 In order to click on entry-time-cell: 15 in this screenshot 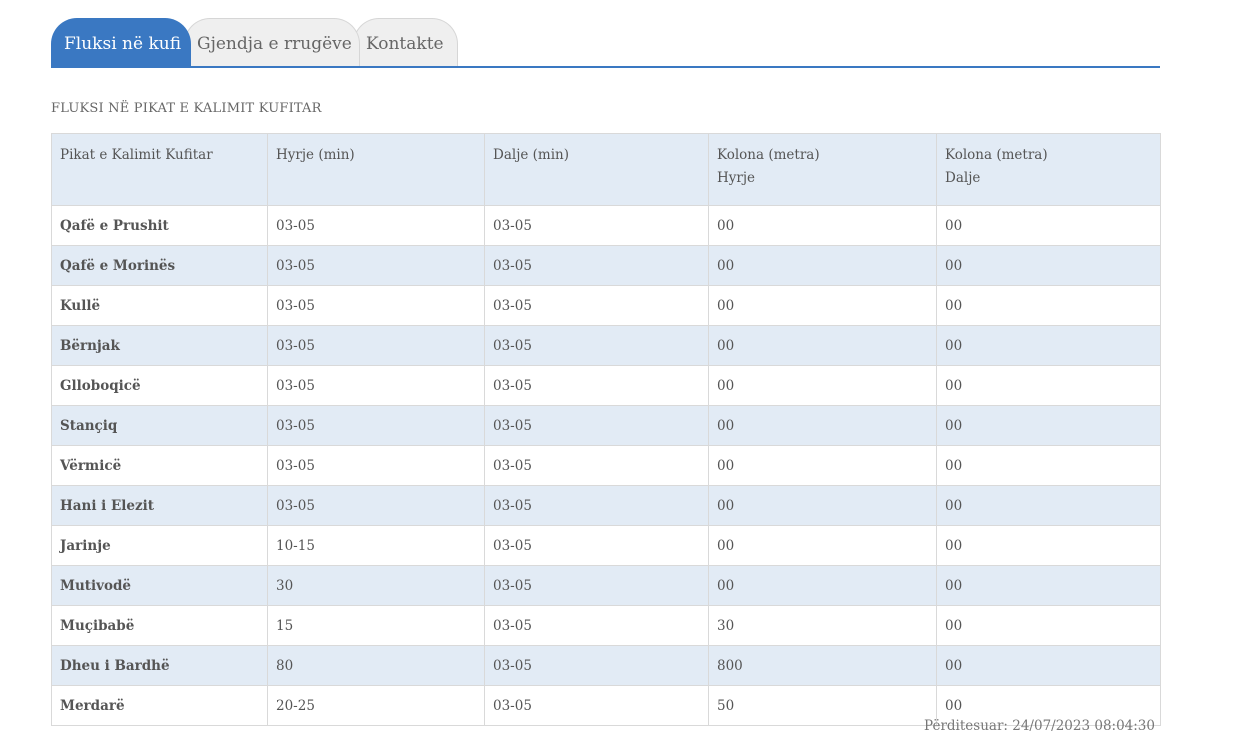, I will do `click(376, 625)`.